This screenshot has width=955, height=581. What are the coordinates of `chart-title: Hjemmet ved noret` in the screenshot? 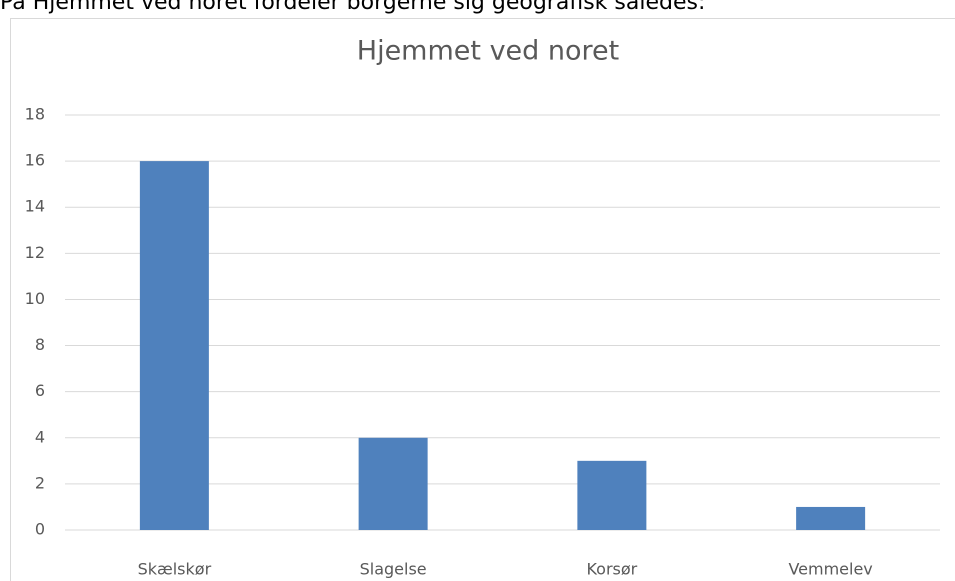 It's located at (488, 51).